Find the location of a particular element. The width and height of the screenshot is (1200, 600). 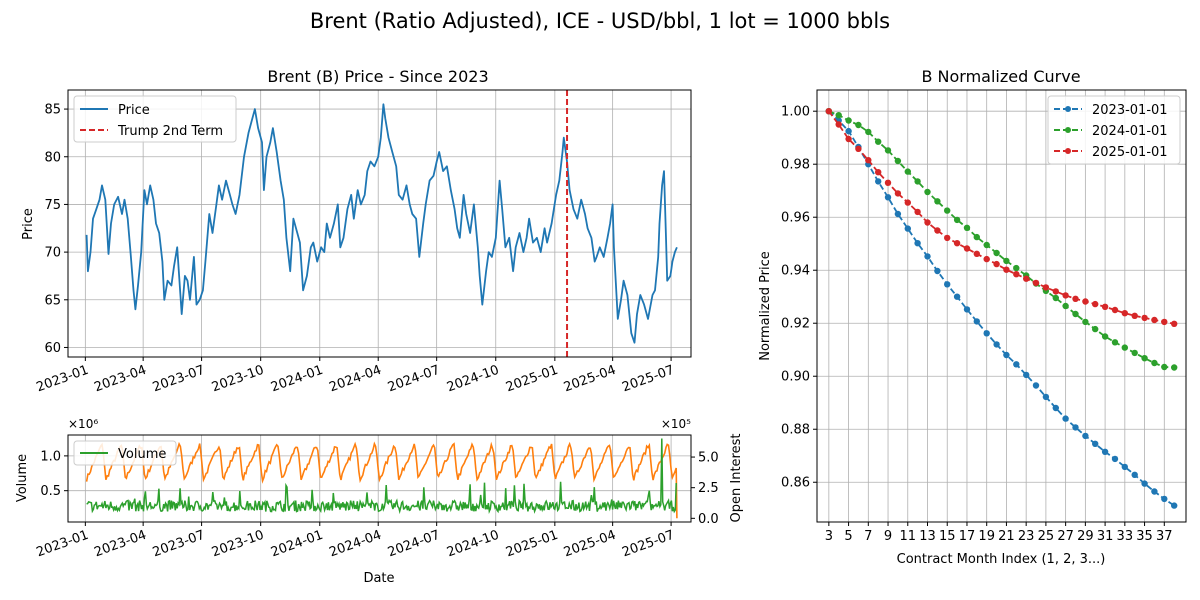

volume-x-tick-label: 2023-04 is located at coordinates (120, 544).